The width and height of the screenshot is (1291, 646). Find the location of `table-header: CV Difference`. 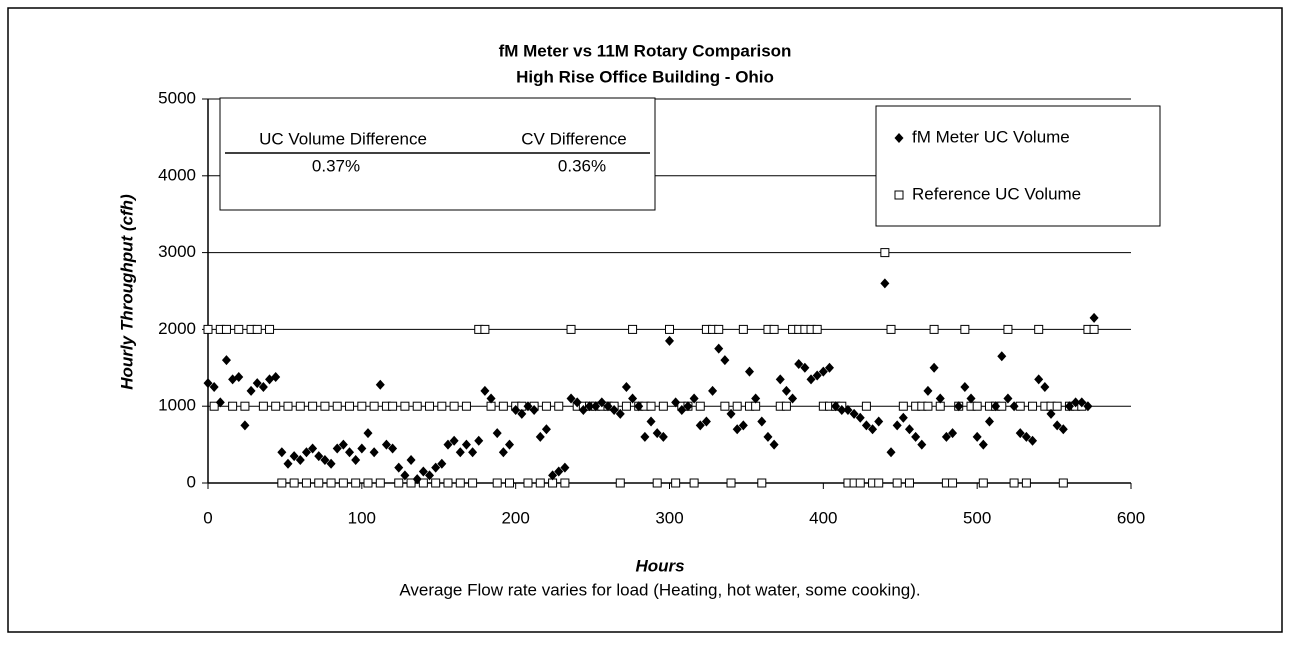

table-header: CV Difference is located at coordinates (574, 138).